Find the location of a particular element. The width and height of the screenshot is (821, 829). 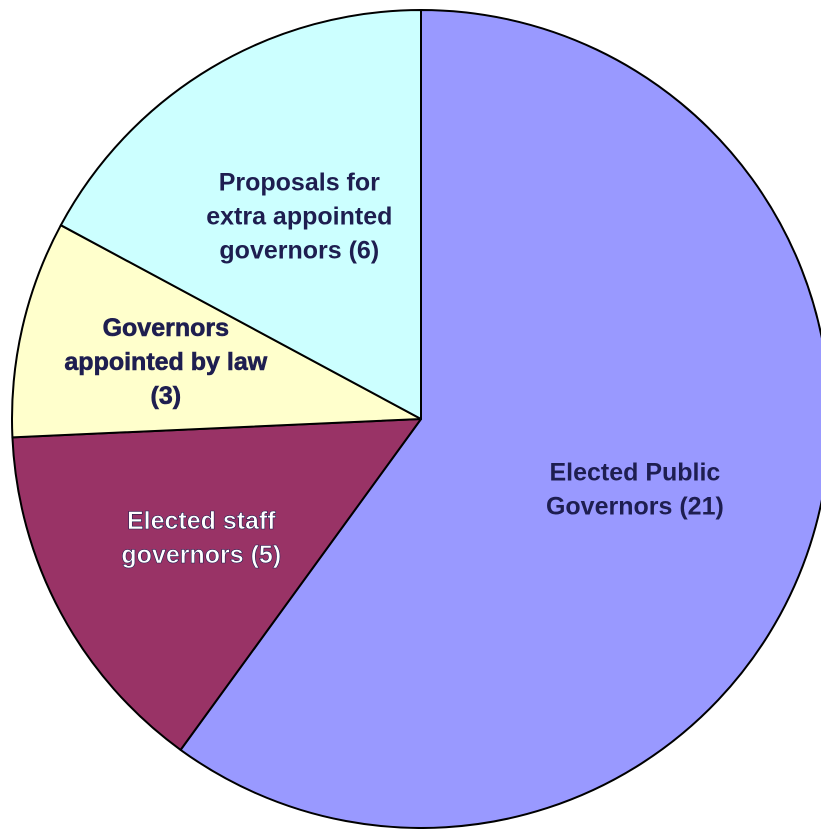

pie-label-governors-appointed-by-law: Governors appointed by law (3) is located at coordinates (165, 362).